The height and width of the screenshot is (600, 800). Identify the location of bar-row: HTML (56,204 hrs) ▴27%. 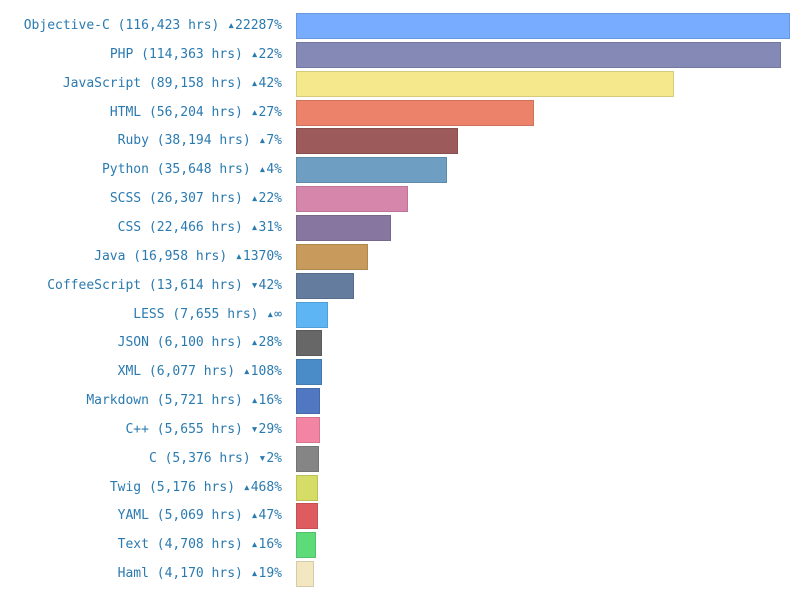
(400, 112).